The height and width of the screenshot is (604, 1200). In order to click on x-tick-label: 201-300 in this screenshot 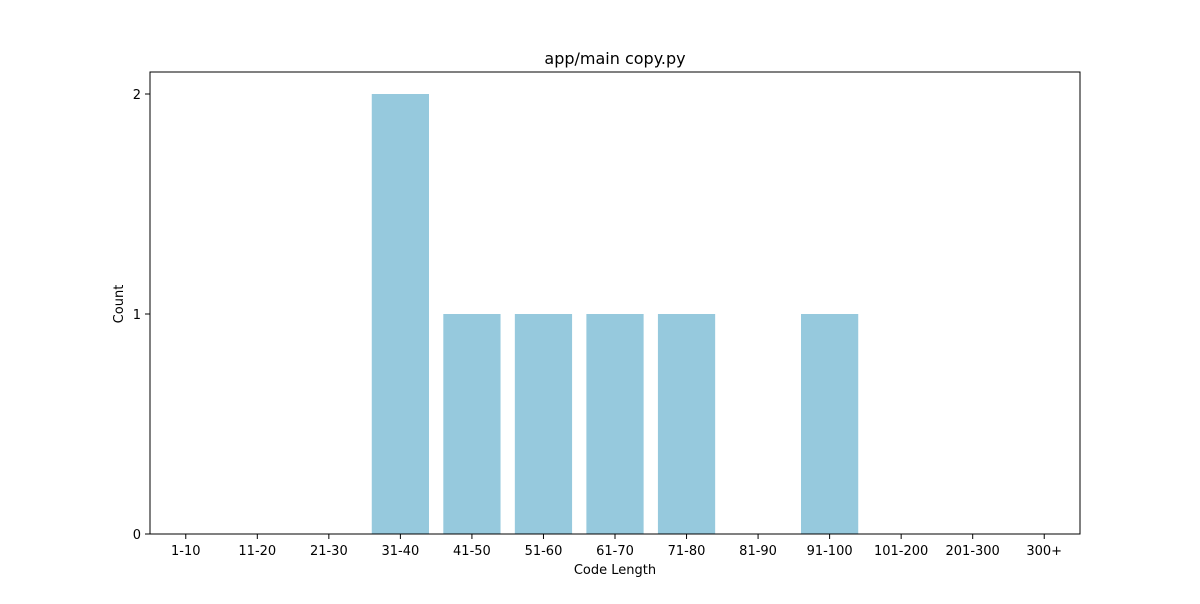, I will do `click(973, 551)`.